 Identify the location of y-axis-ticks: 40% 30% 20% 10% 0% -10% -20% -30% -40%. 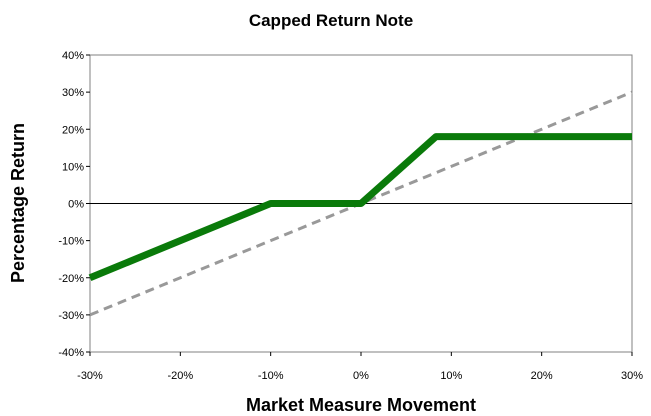
(74, 204).